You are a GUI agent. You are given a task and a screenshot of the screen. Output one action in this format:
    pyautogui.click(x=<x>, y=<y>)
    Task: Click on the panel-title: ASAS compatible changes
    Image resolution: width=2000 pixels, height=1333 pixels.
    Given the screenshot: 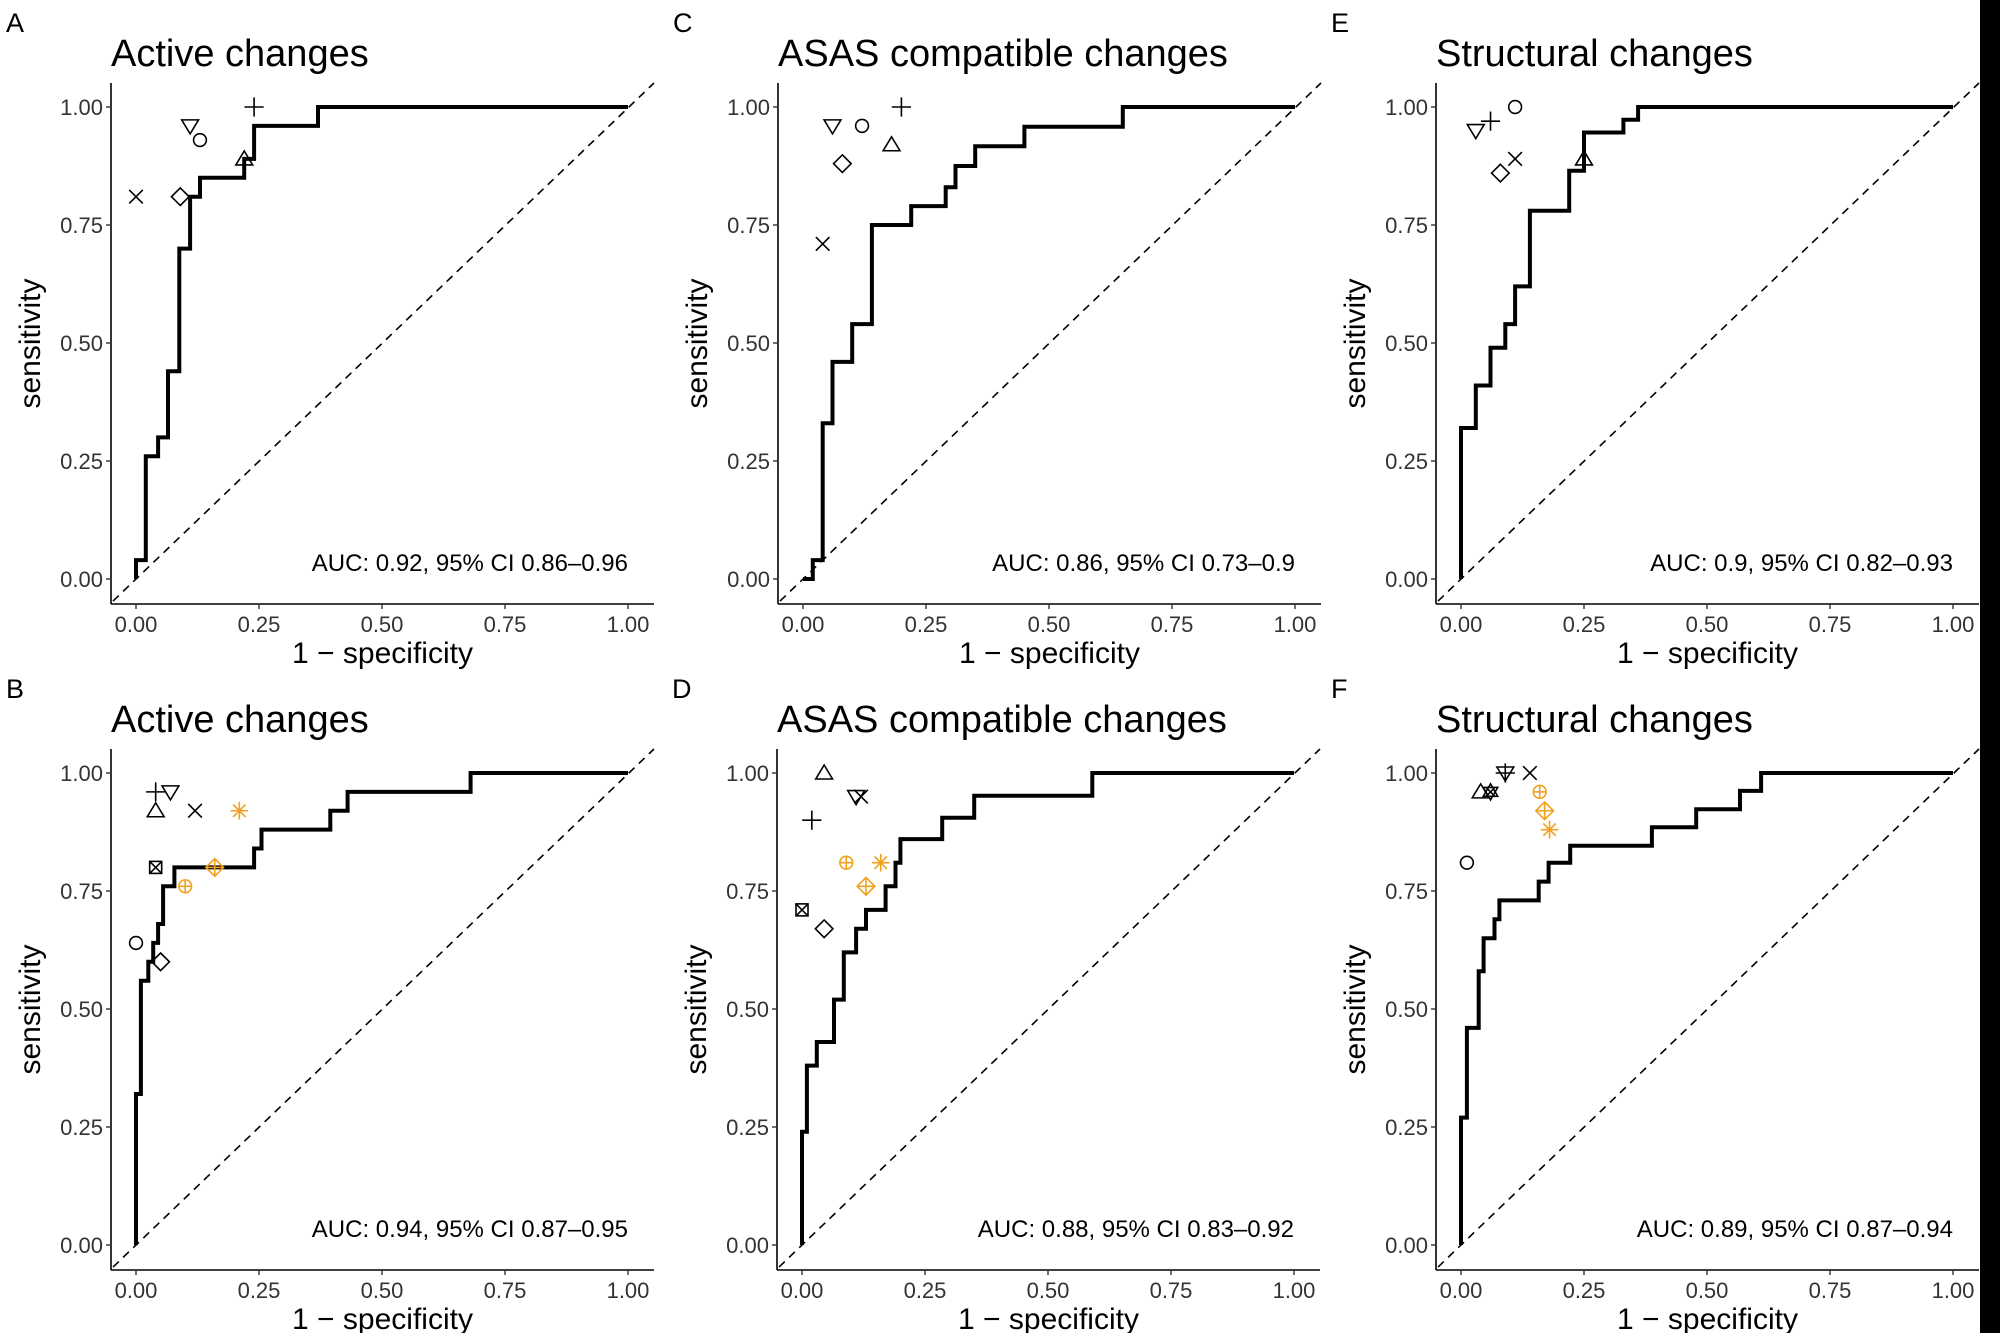 What is the action you would take?
    pyautogui.click(x=1002, y=720)
    